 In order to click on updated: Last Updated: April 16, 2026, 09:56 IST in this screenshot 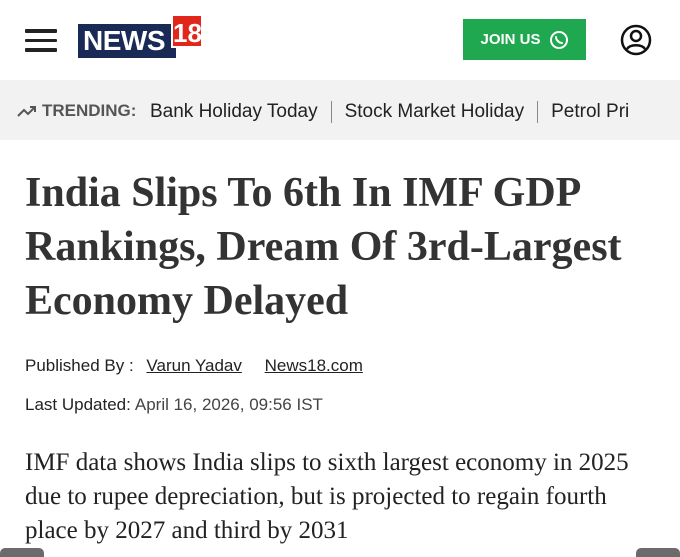, I will do `click(174, 405)`.